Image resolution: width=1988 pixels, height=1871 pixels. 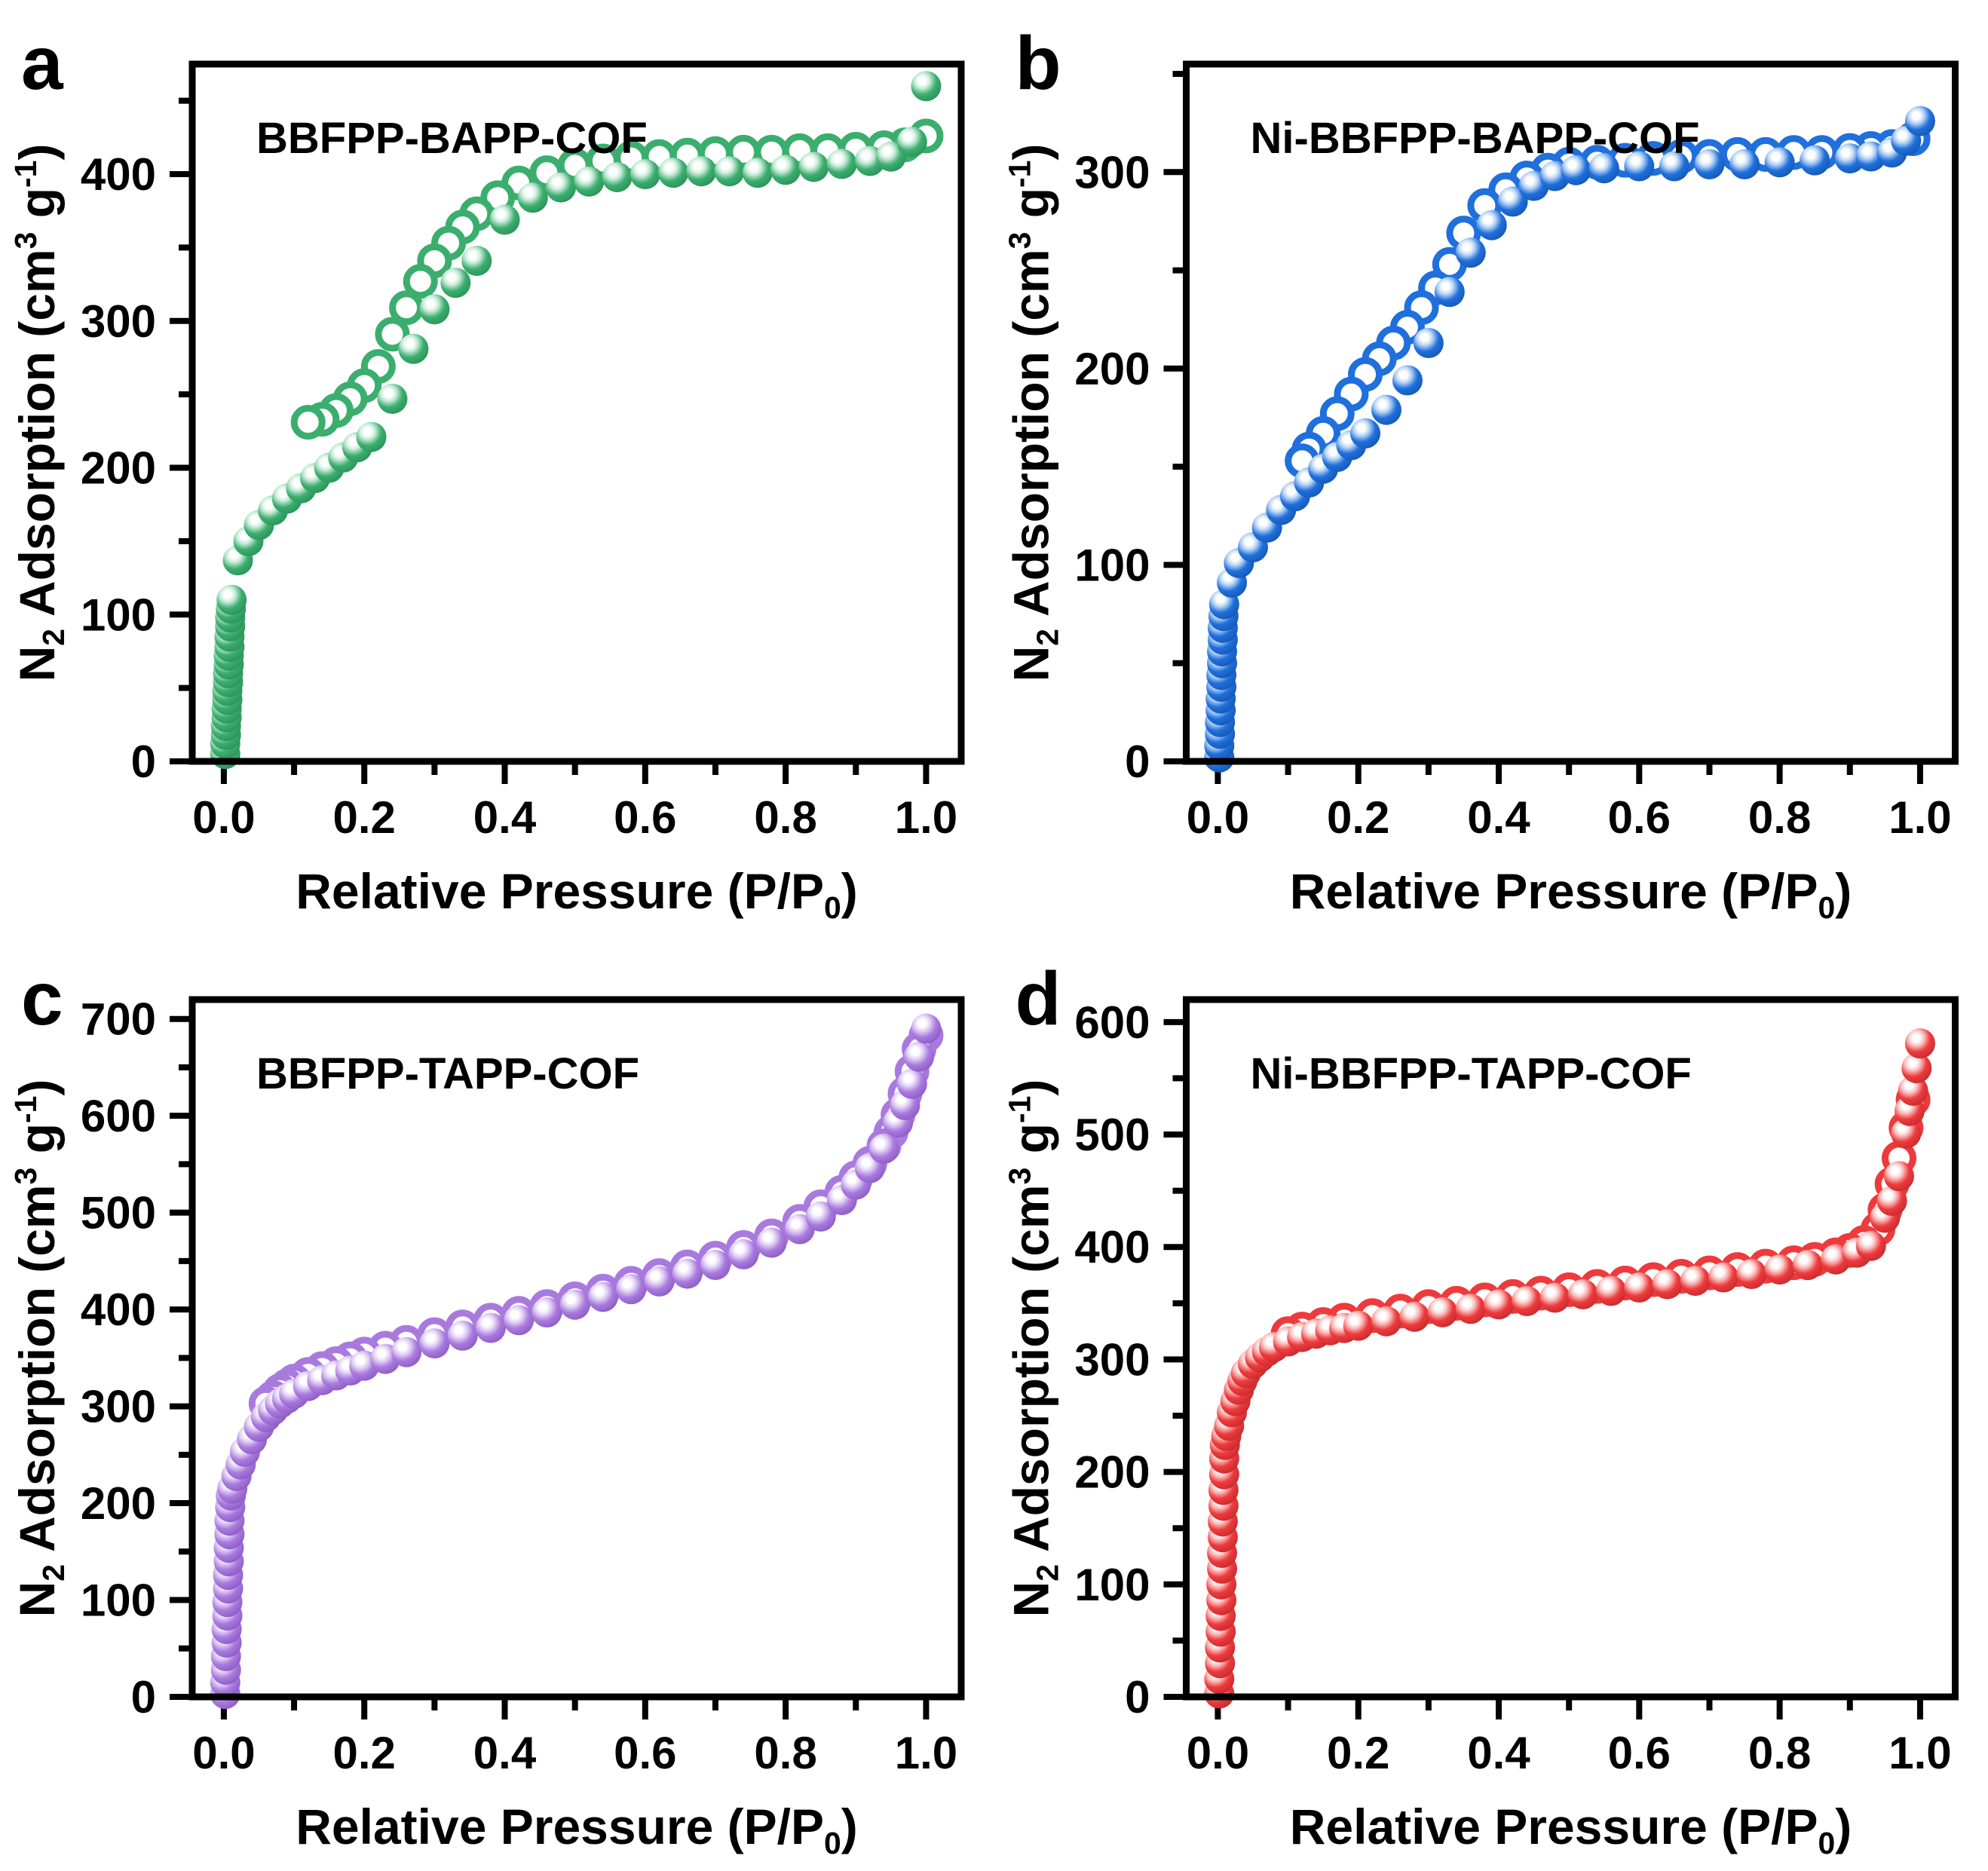 I want to click on panel-letter: c, so click(x=42, y=999).